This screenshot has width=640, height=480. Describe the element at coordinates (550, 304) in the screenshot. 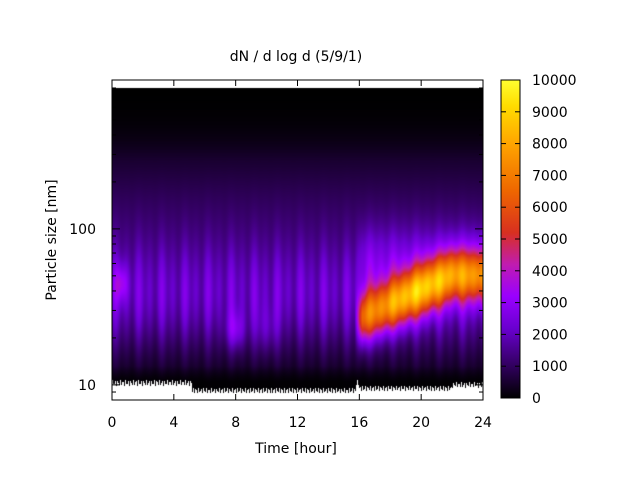

I see `colorbar-tick-label: 3000` at that location.